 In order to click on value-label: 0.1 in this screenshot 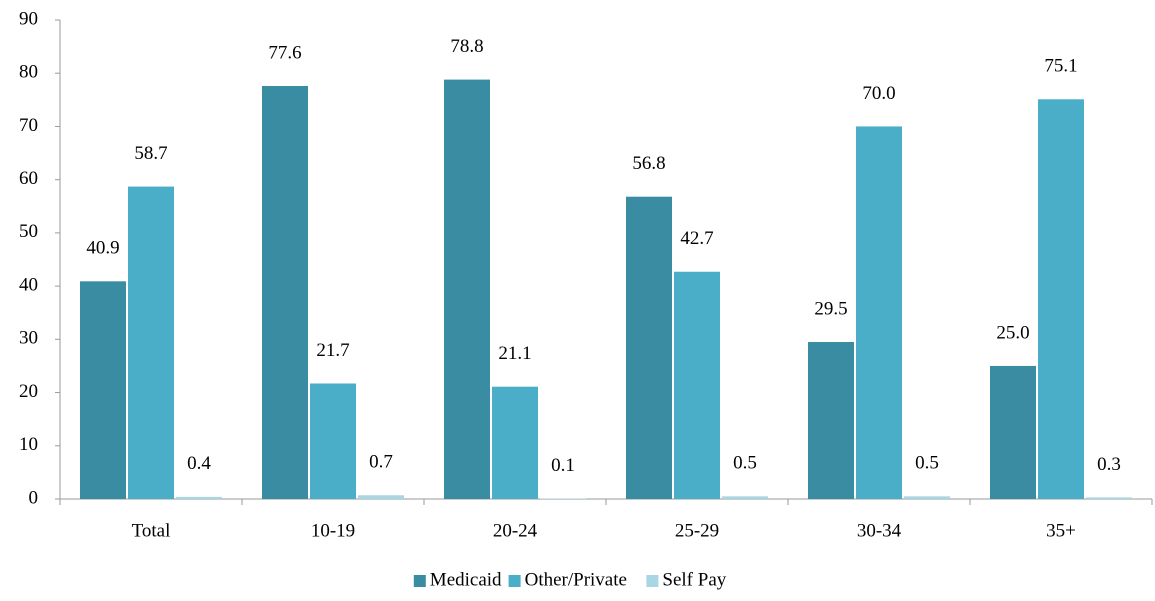, I will do `click(563, 465)`.